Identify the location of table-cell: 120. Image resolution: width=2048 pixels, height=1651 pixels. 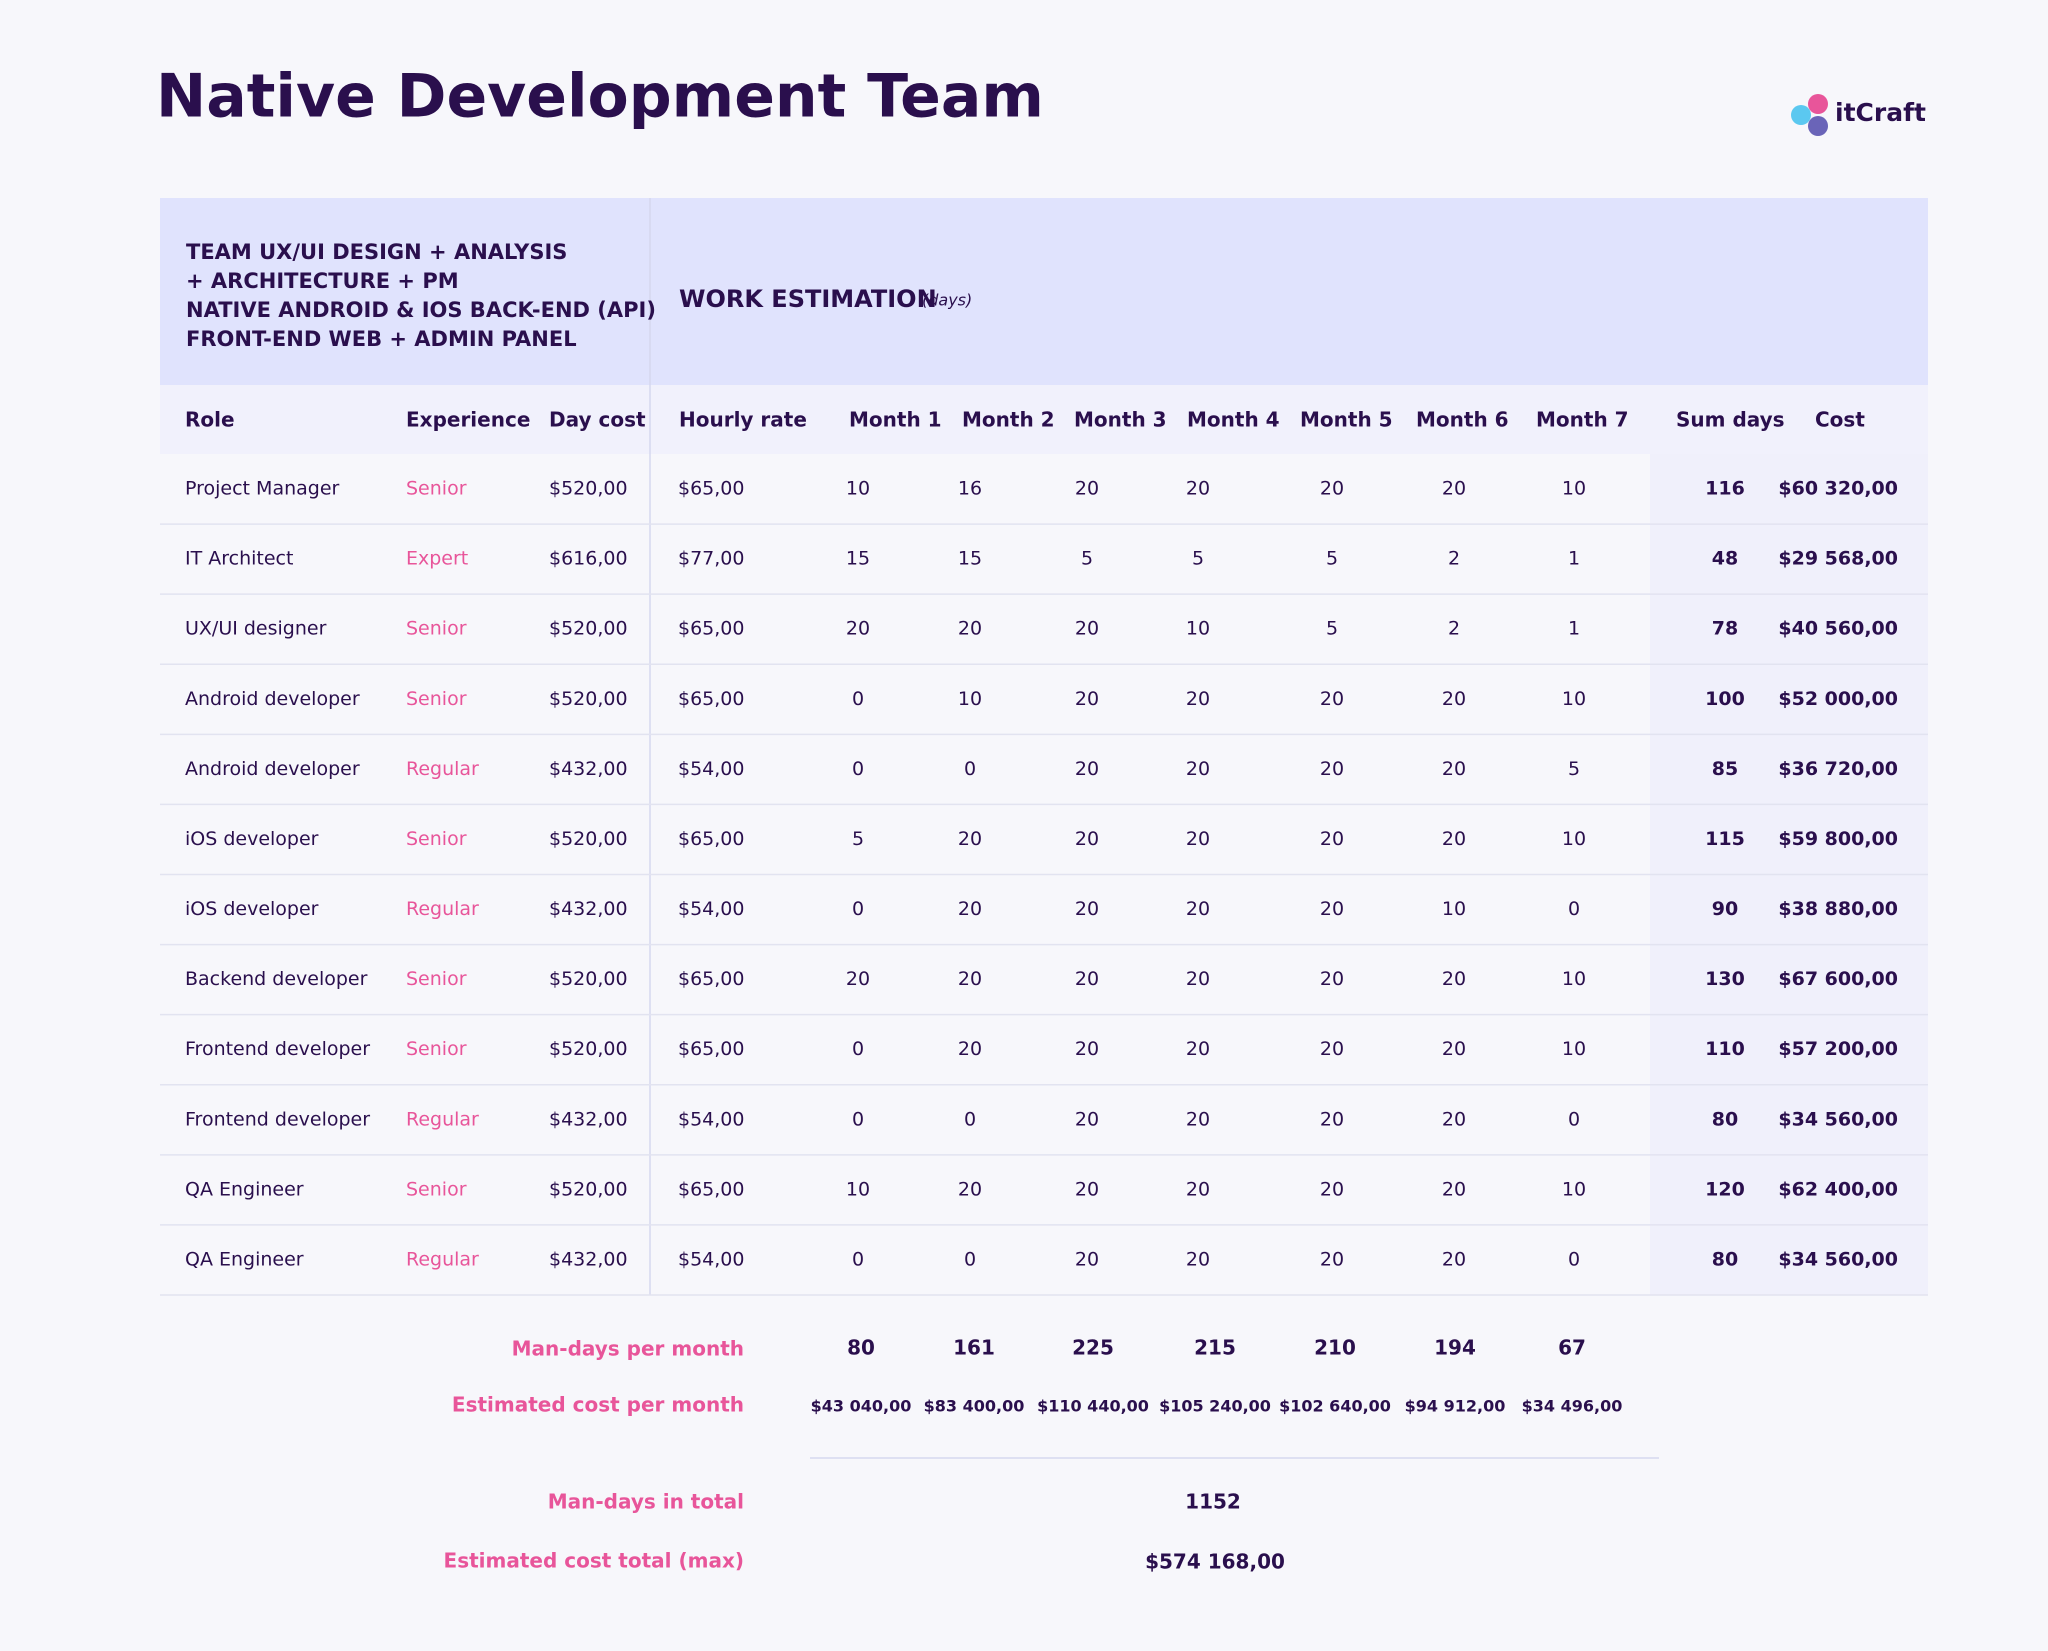
(1725, 1189).